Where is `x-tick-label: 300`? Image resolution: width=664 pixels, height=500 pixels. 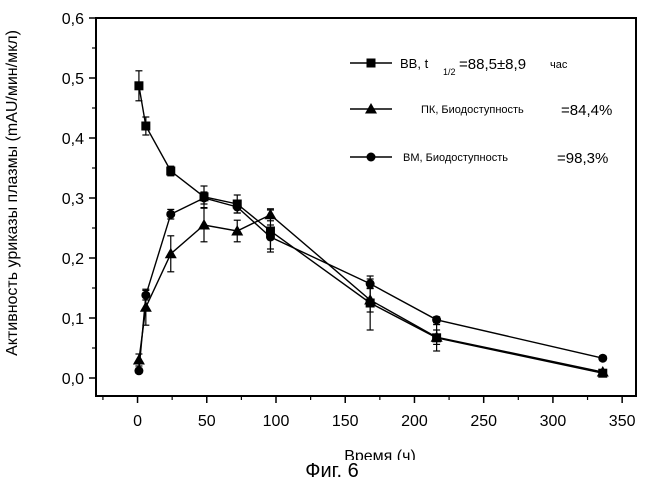
x-tick-label: 300 is located at coordinates (553, 421).